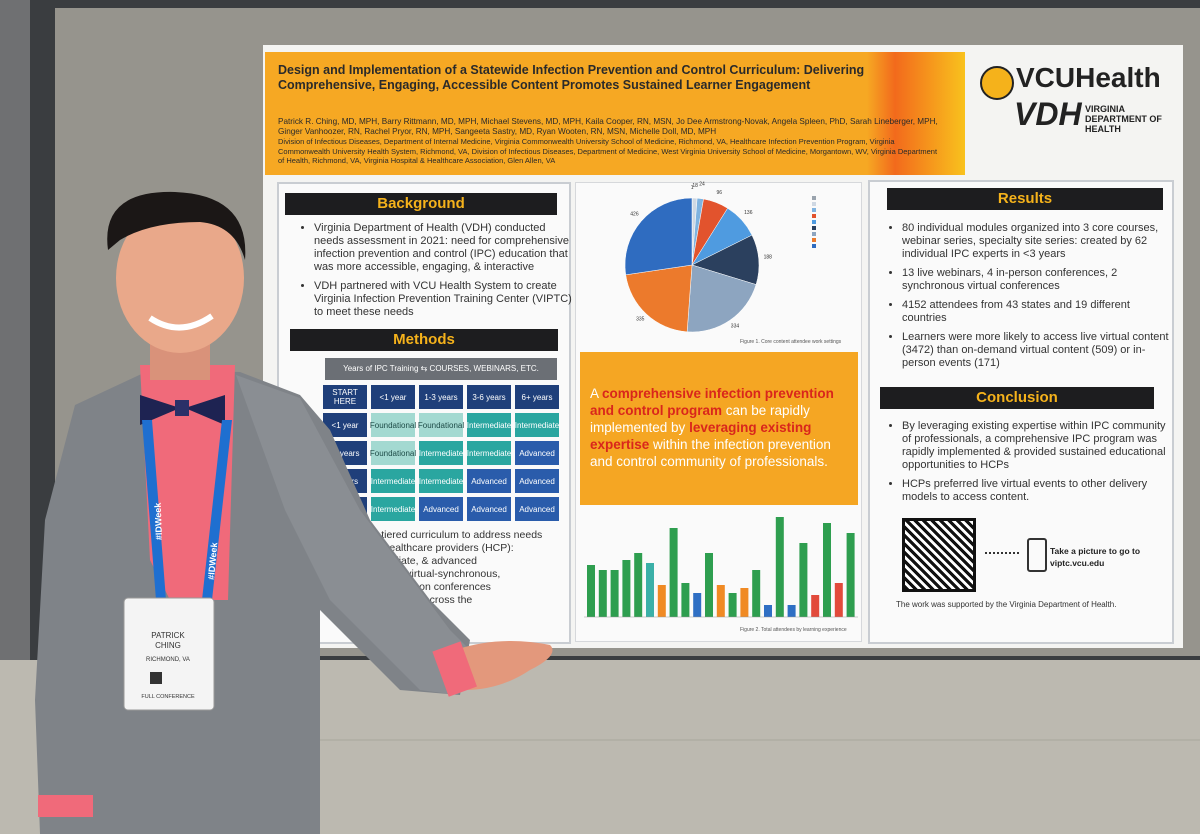  What do you see at coordinates (168, 635) in the screenshot?
I see `badge-name: PATRICK` at bounding box center [168, 635].